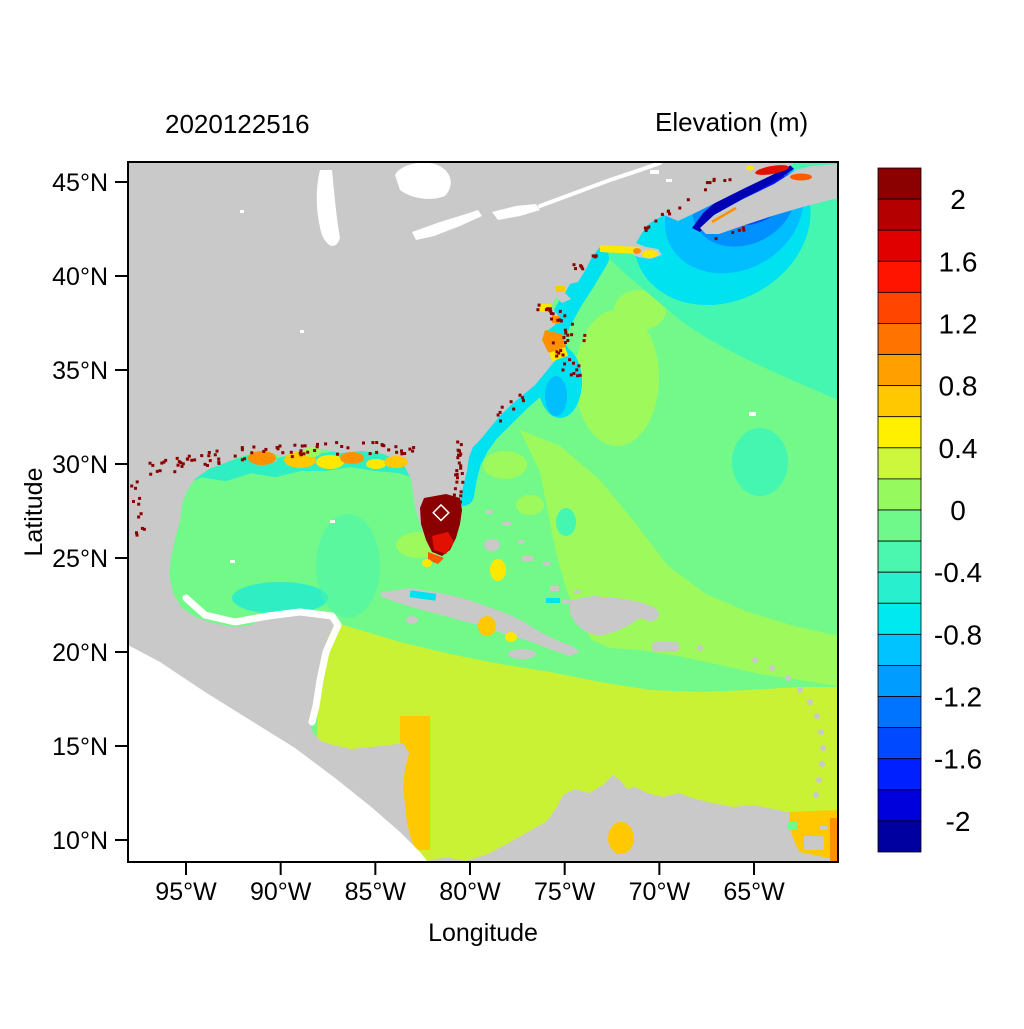 This screenshot has height=1029, width=1024. Describe the element at coordinates (650, 254) in the screenshot. I see `cape-cod-yellow` at that location.